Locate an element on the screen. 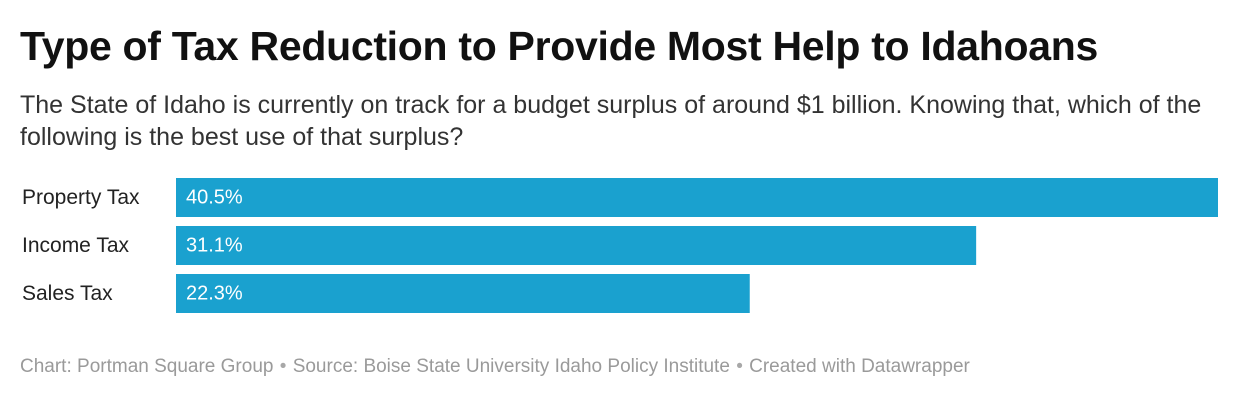 Image resolution: width=1240 pixels, height=400 pixels. bar-value-label: 31.1% is located at coordinates (214, 246).